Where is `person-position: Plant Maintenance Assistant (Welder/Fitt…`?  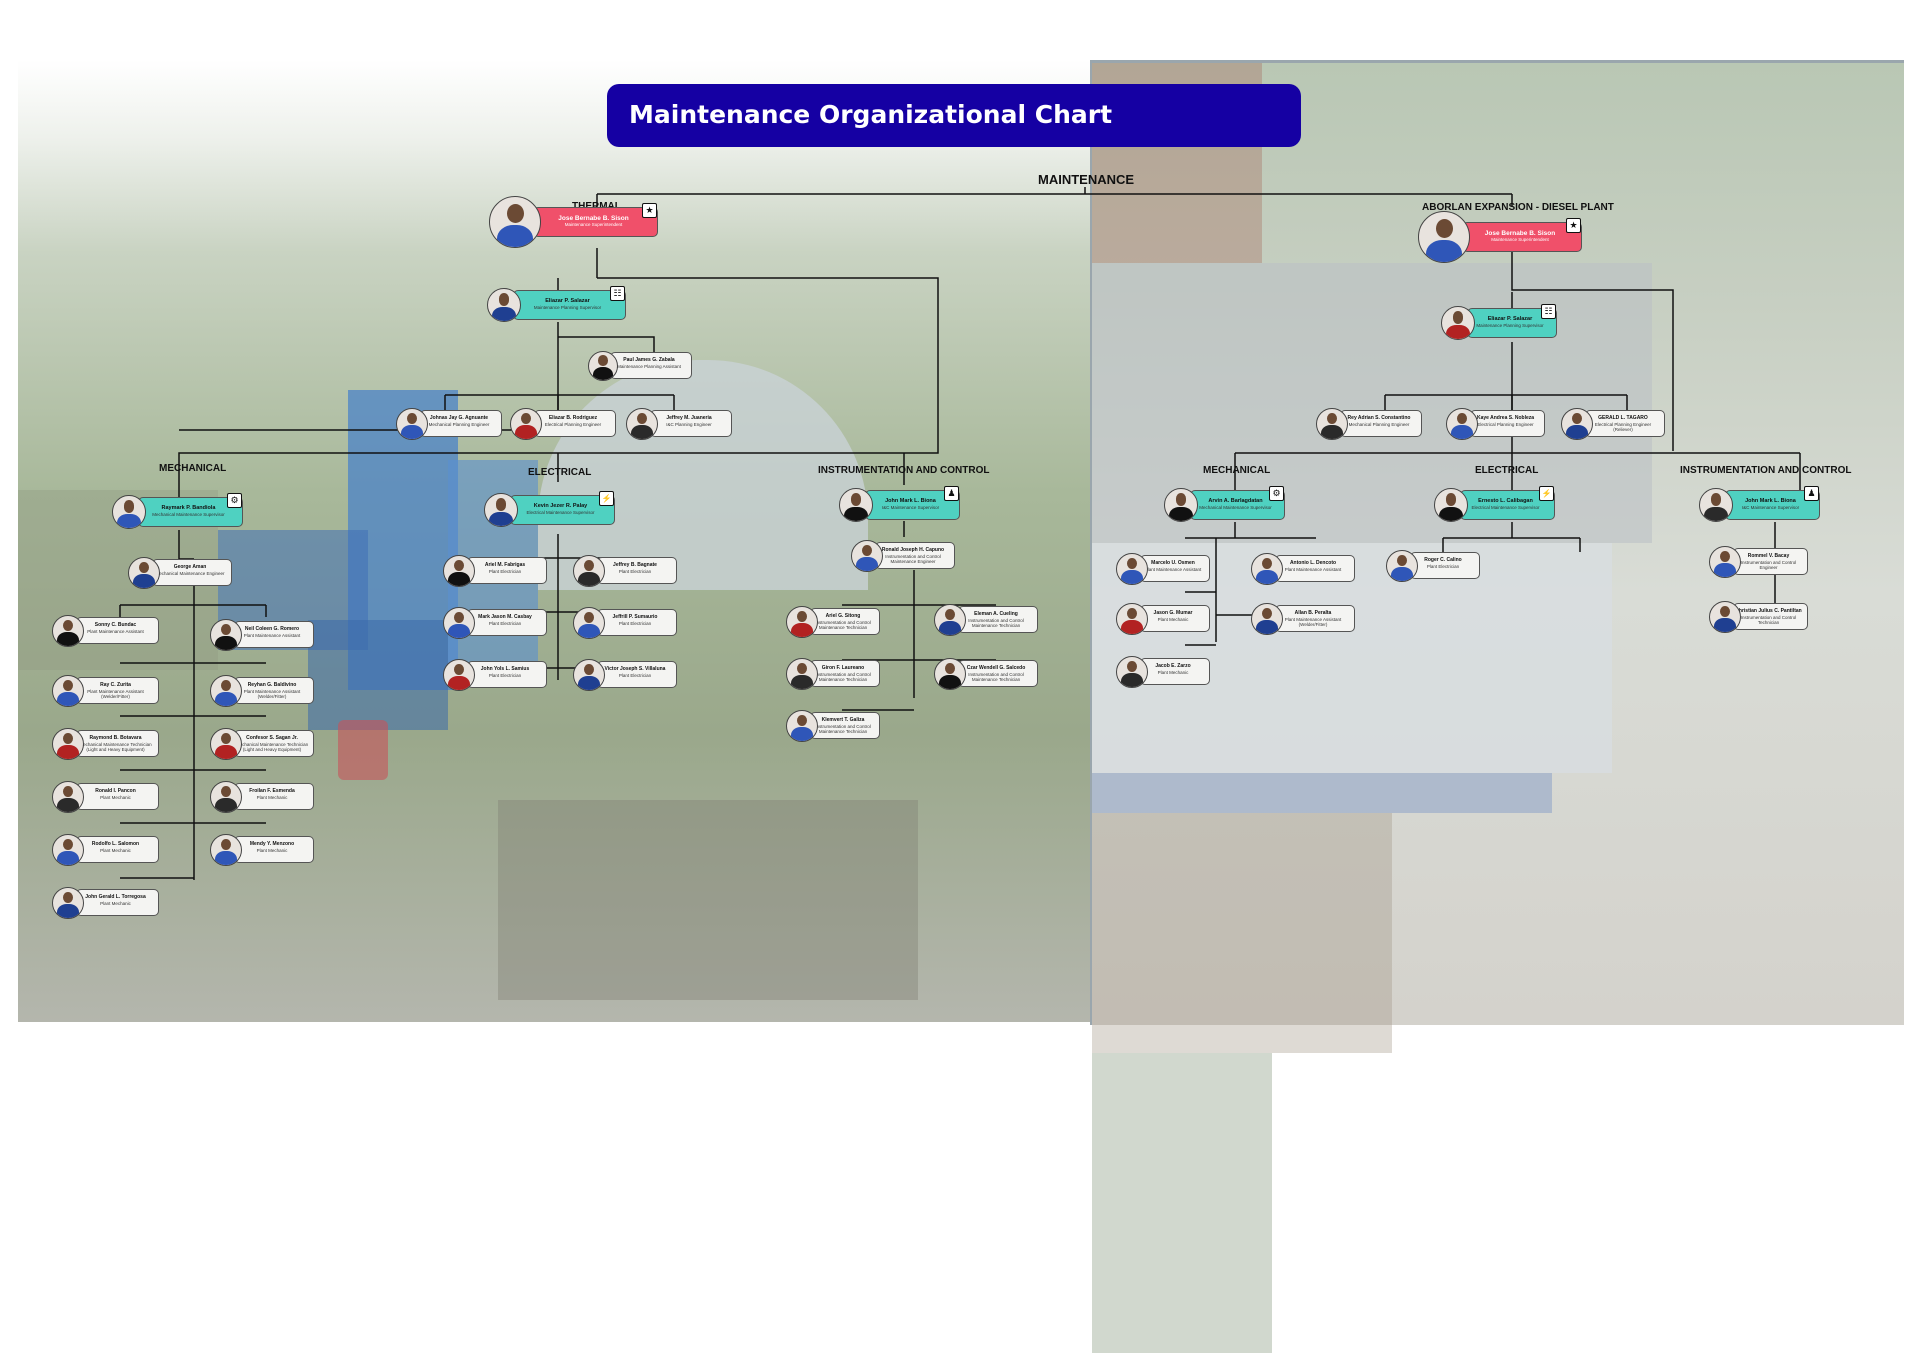 person-position: Plant Maintenance Assistant (Welder/Fitt… is located at coordinates (115, 694).